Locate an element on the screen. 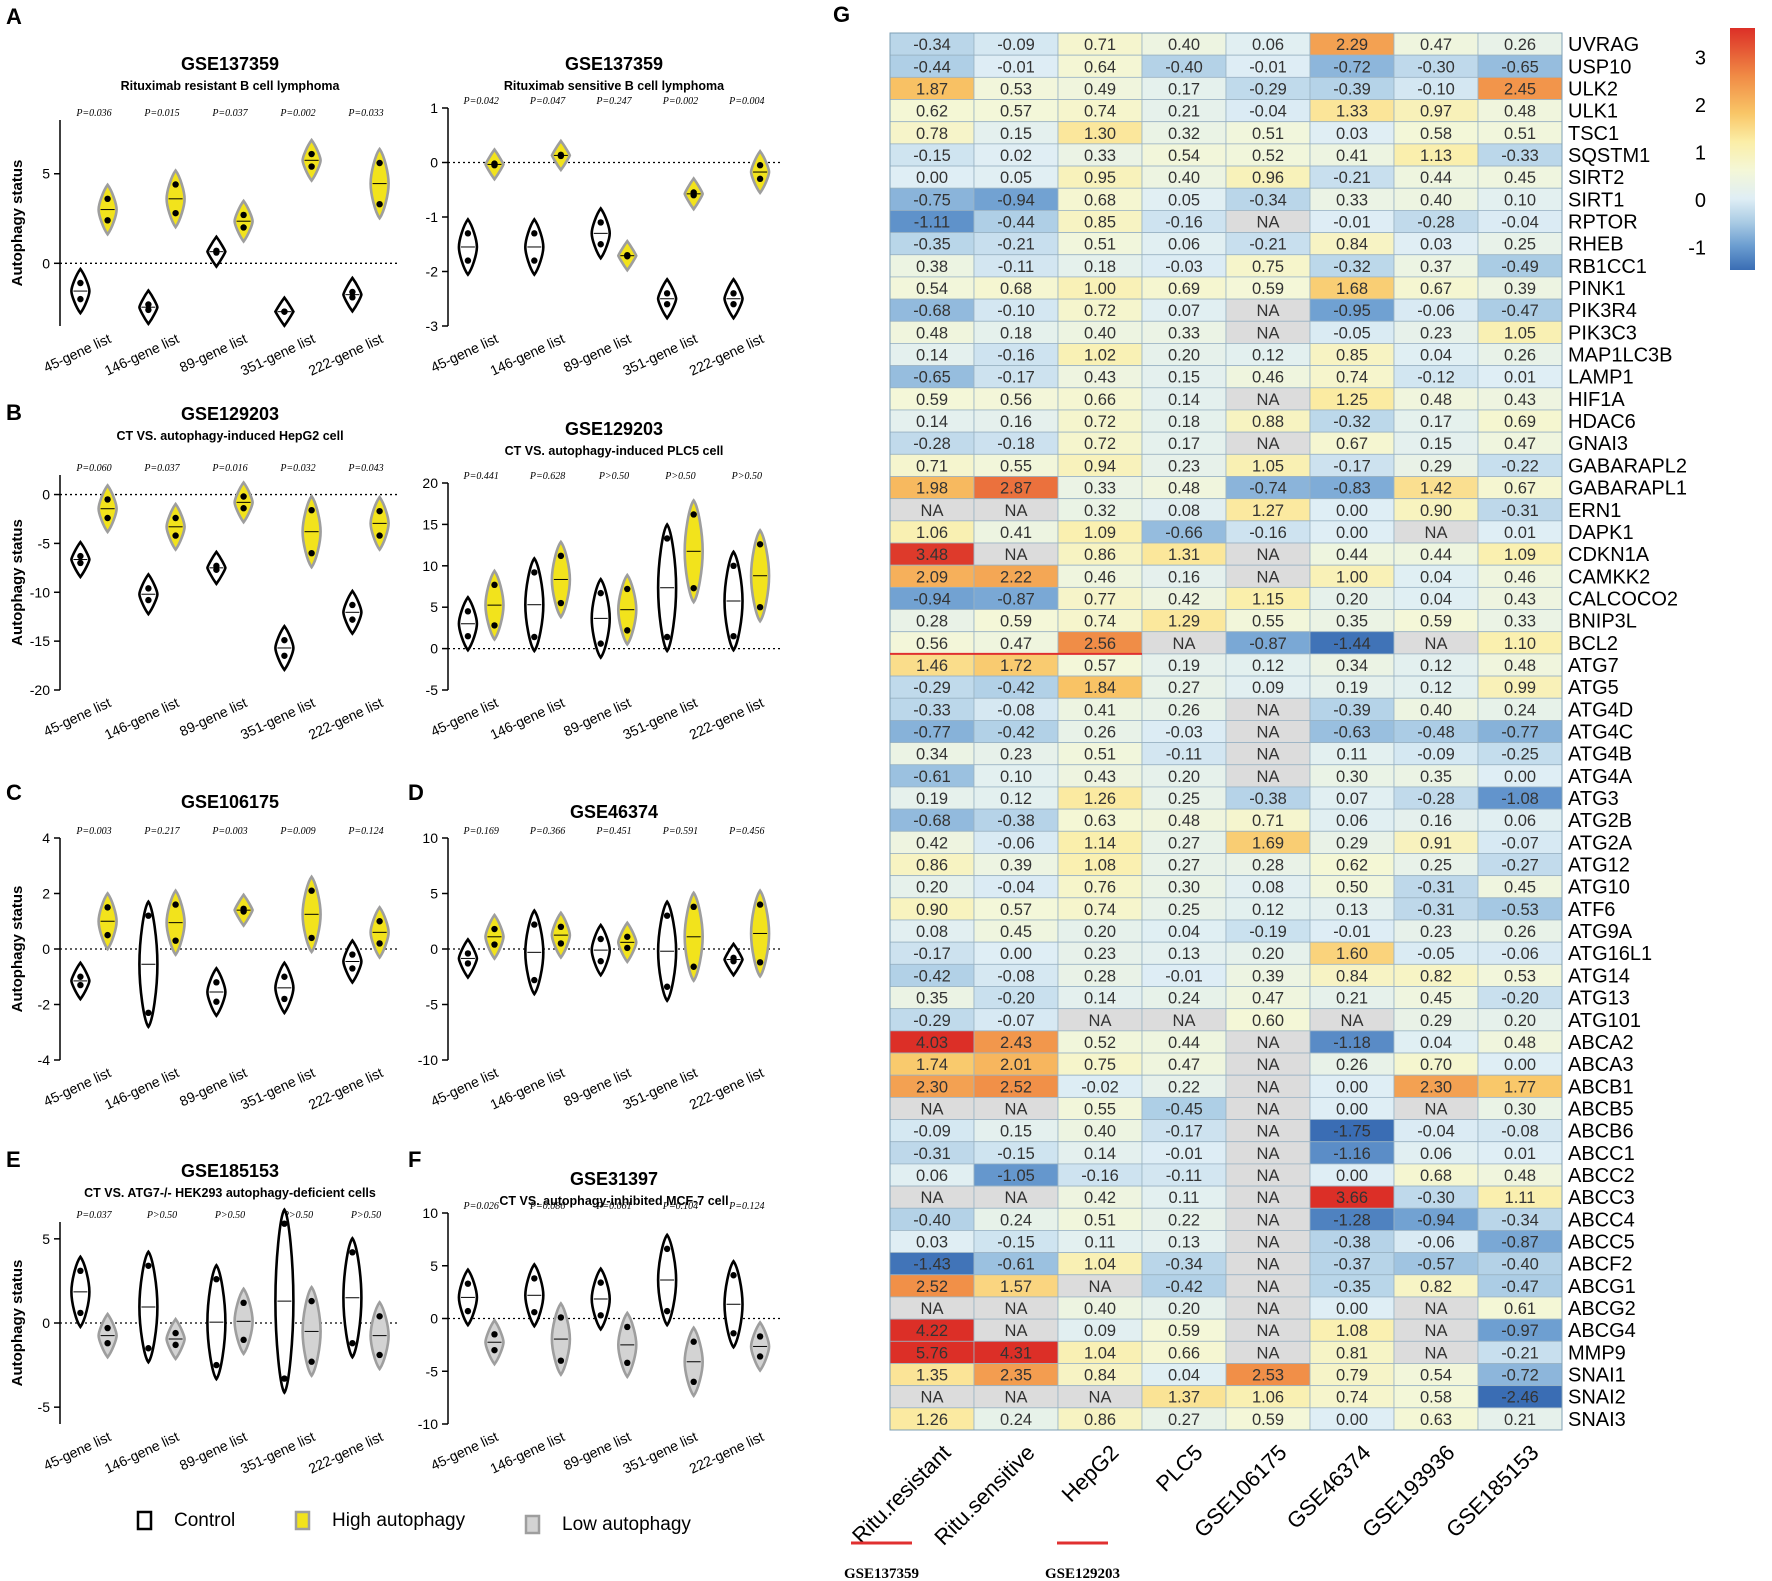 The height and width of the screenshot is (1581, 1772). heatmap-cell-value: 2.87 is located at coordinates (1016, 489).